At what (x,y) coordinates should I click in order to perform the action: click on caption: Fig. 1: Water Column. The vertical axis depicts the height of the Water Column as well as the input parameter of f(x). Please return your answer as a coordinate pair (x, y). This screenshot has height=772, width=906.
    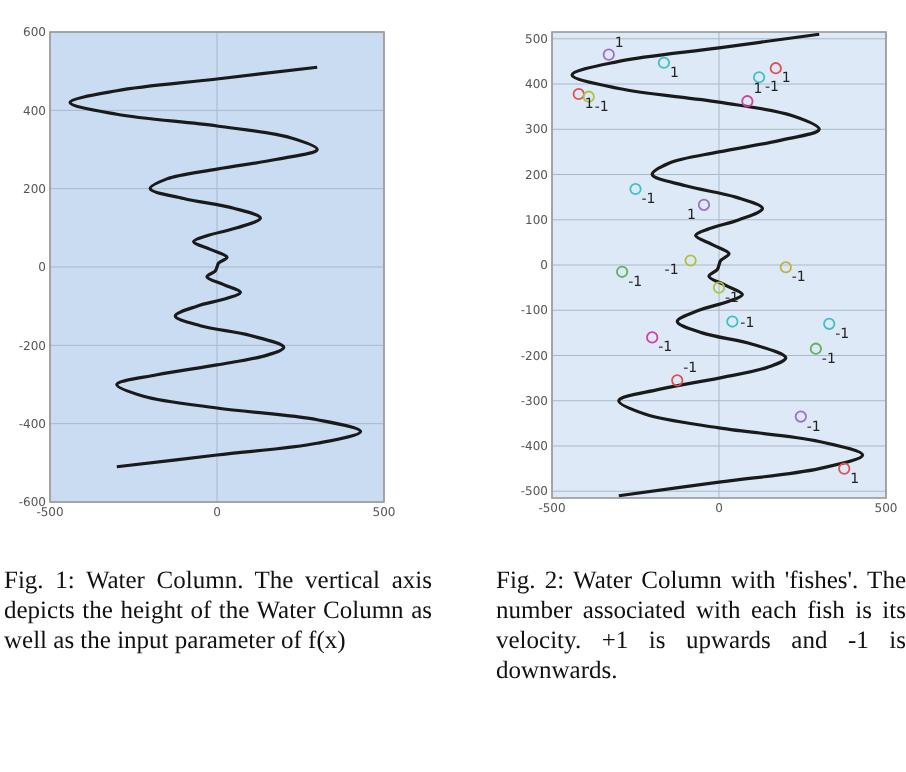
    Looking at the image, I should click on (218, 611).